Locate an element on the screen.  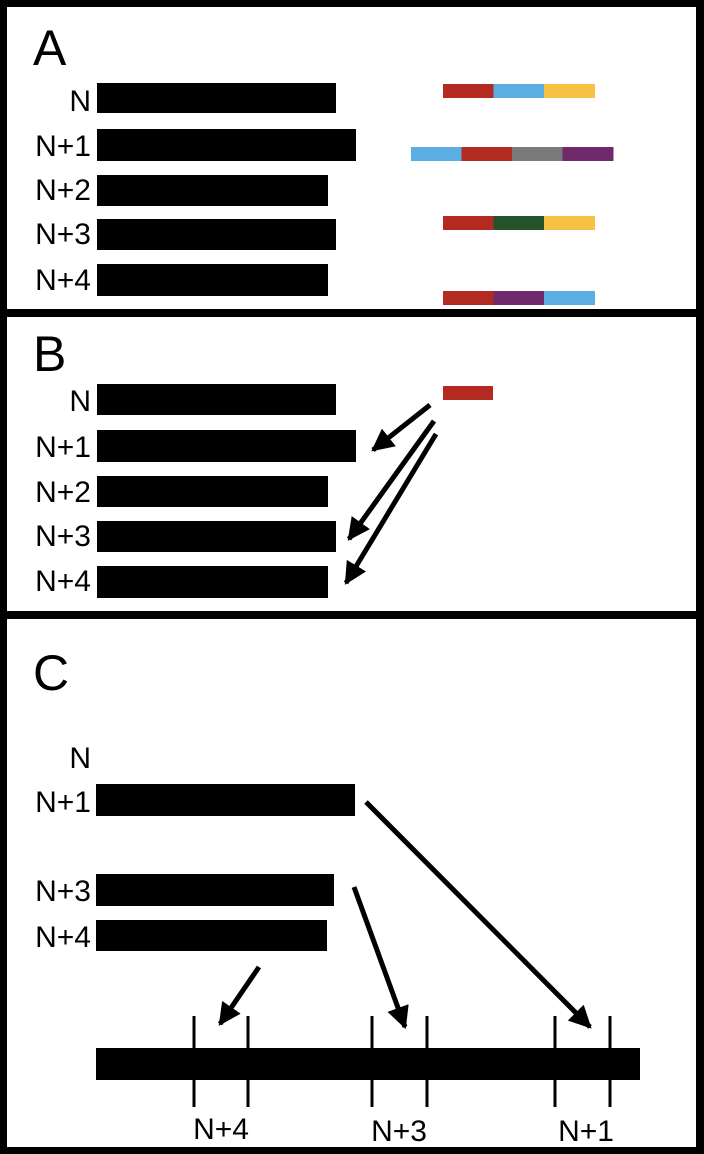
feature-block-gray is located at coordinates (537, 154).